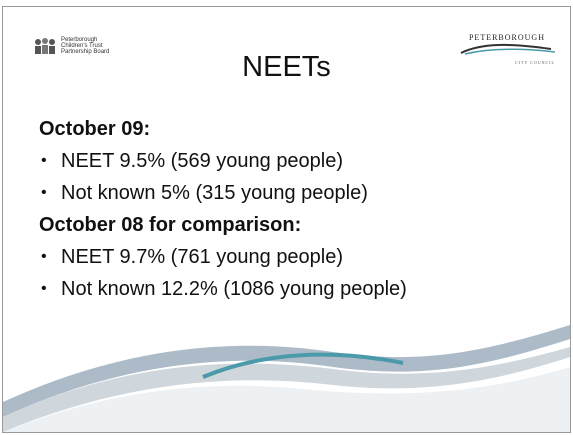 This screenshot has width=573, height=435. What do you see at coordinates (82, 46) in the screenshot?
I see `trust-name-line: Children's Trust` at bounding box center [82, 46].